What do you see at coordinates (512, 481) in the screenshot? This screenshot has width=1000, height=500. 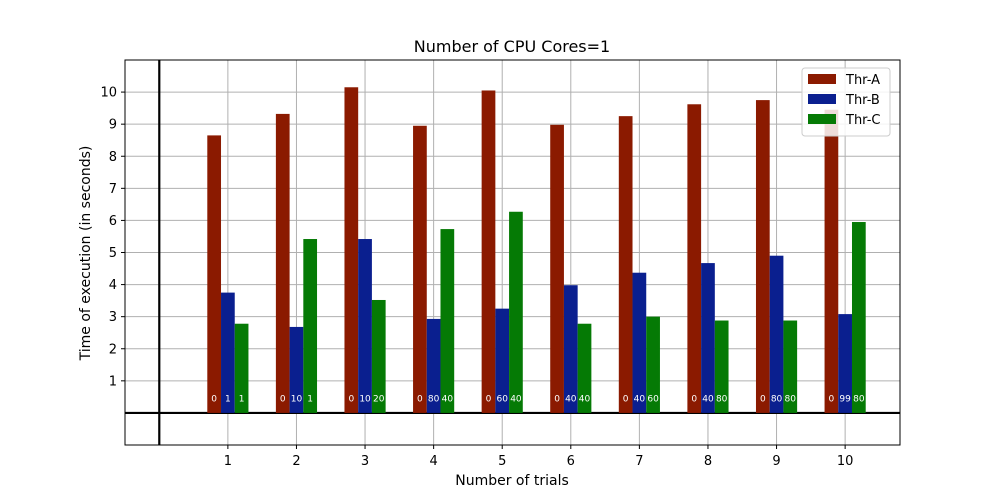 I see `x-axis-title: Number of trials` at bounding box center [512, 481].